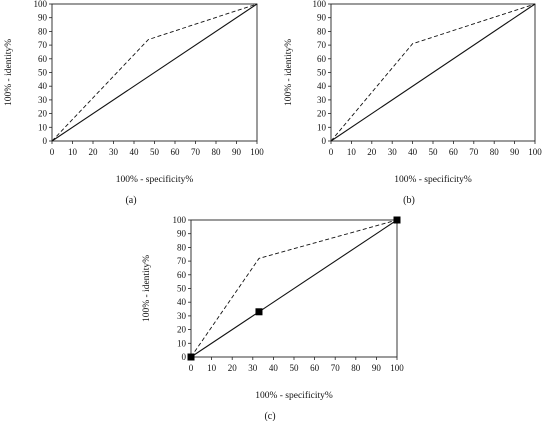 The image size is (544, 421). What do you see at coordinates (130, 200) in the screenshot?
I see `panel-label: (a)` at bounding box center [130, 200].